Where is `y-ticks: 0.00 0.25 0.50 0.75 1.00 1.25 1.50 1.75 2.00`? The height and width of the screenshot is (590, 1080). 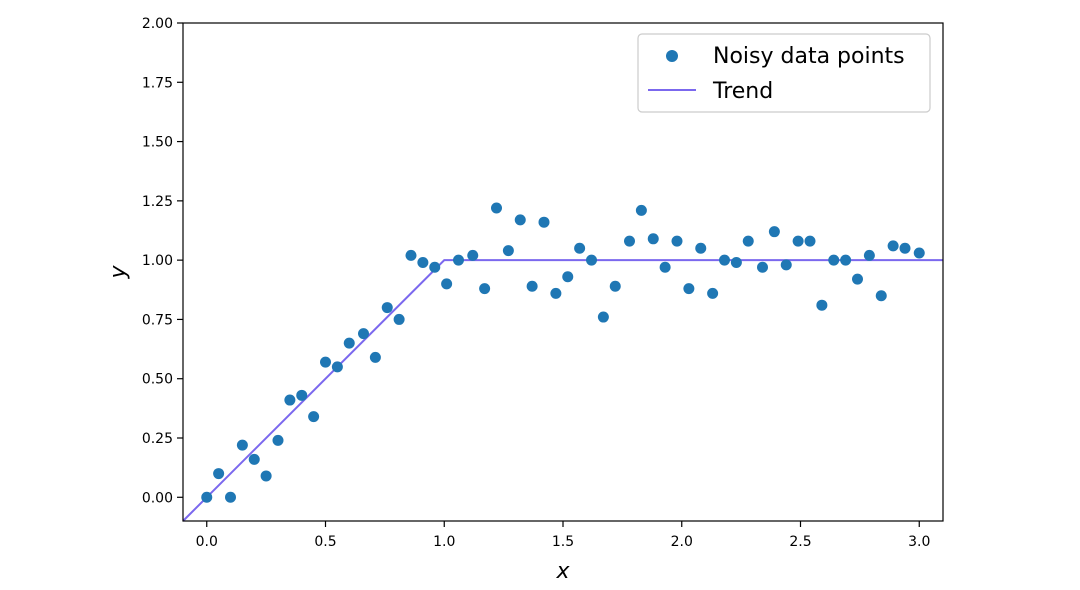
y-ticks: 0.00 0.25 0.50 0.75 1.00 1.25 1.50 1.75 2.00 is located at coordinates (162, 261).